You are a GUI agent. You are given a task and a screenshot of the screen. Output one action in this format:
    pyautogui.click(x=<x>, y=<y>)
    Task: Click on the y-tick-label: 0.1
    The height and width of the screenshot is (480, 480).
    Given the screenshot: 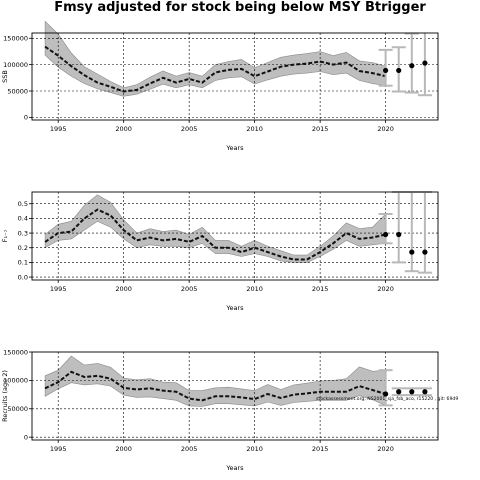 What is the action you would take?
    pyautogui.click(x=23, y=263)
    